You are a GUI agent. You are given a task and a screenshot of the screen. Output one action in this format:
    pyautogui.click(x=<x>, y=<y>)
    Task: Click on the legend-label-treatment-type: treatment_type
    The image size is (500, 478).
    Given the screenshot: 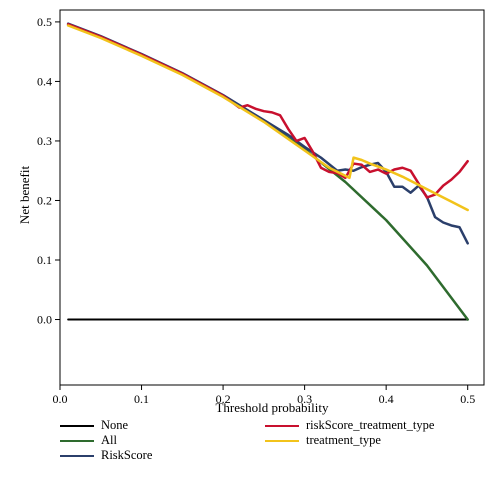 What is the action you would take?
    pyautogui.click(x=343, y=440)
    